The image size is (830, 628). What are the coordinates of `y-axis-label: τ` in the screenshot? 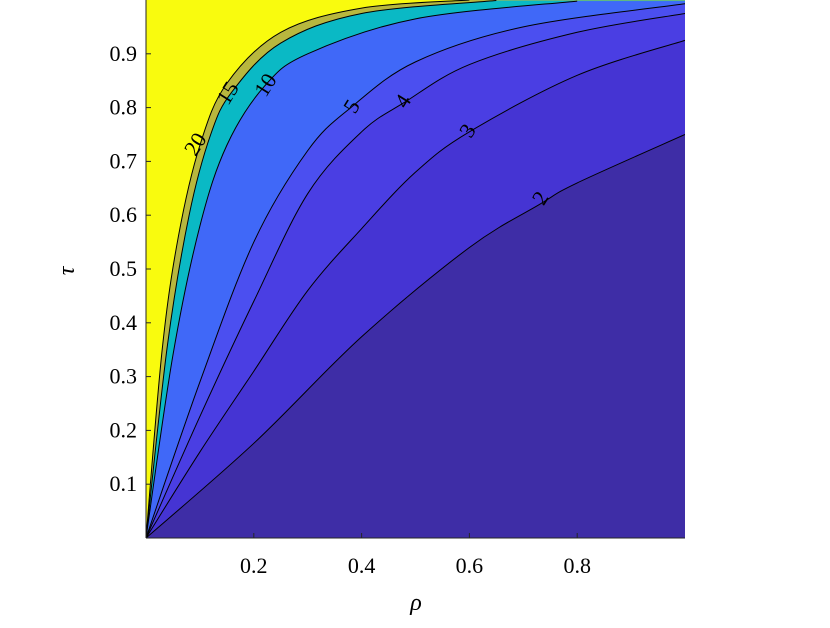 It's located at (67, 270).